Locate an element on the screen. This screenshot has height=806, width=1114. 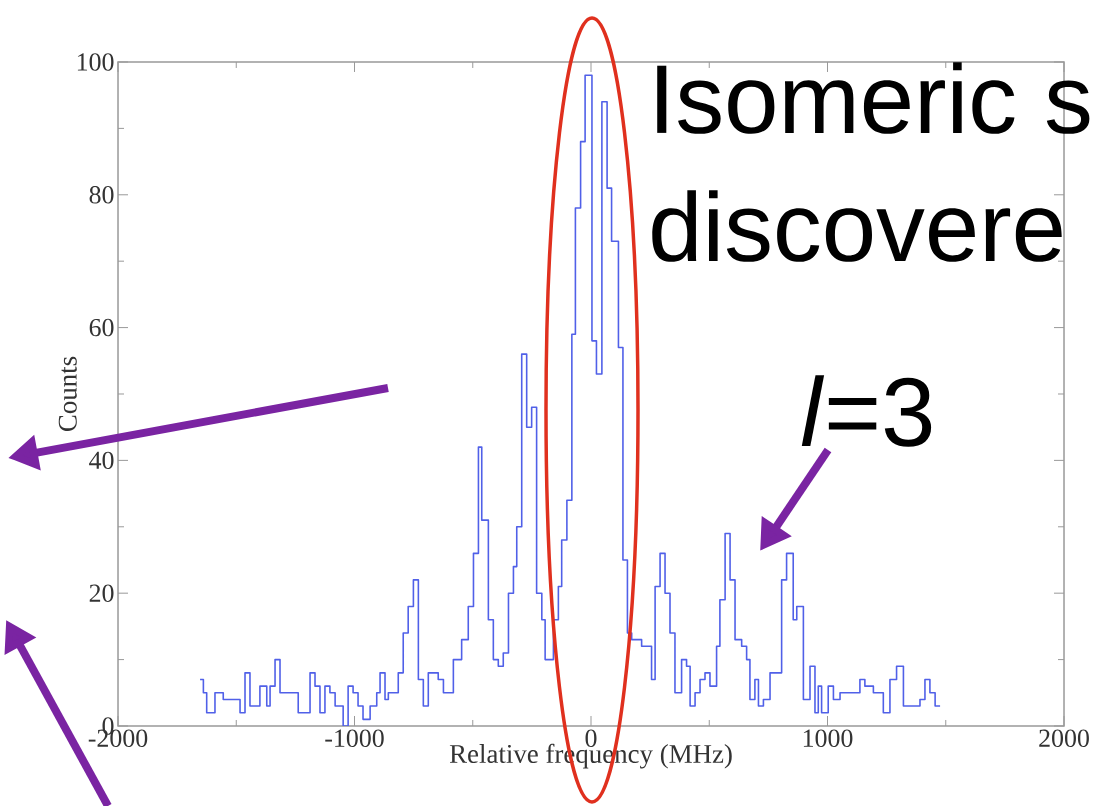
annotation: l=3 is located at coordinates (866, 411).